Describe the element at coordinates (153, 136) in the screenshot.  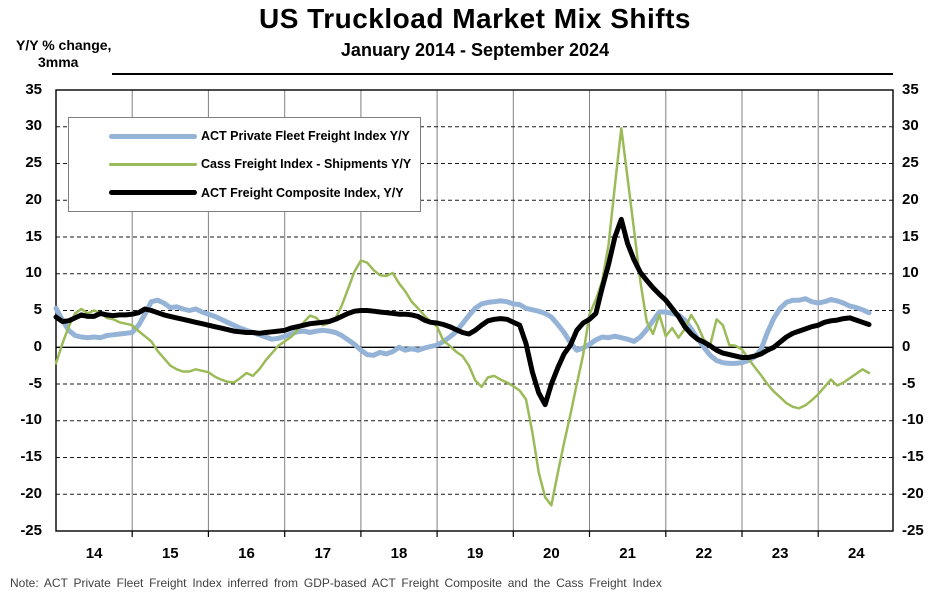
I see `legend-swatch-private-fleet-line` at that location.